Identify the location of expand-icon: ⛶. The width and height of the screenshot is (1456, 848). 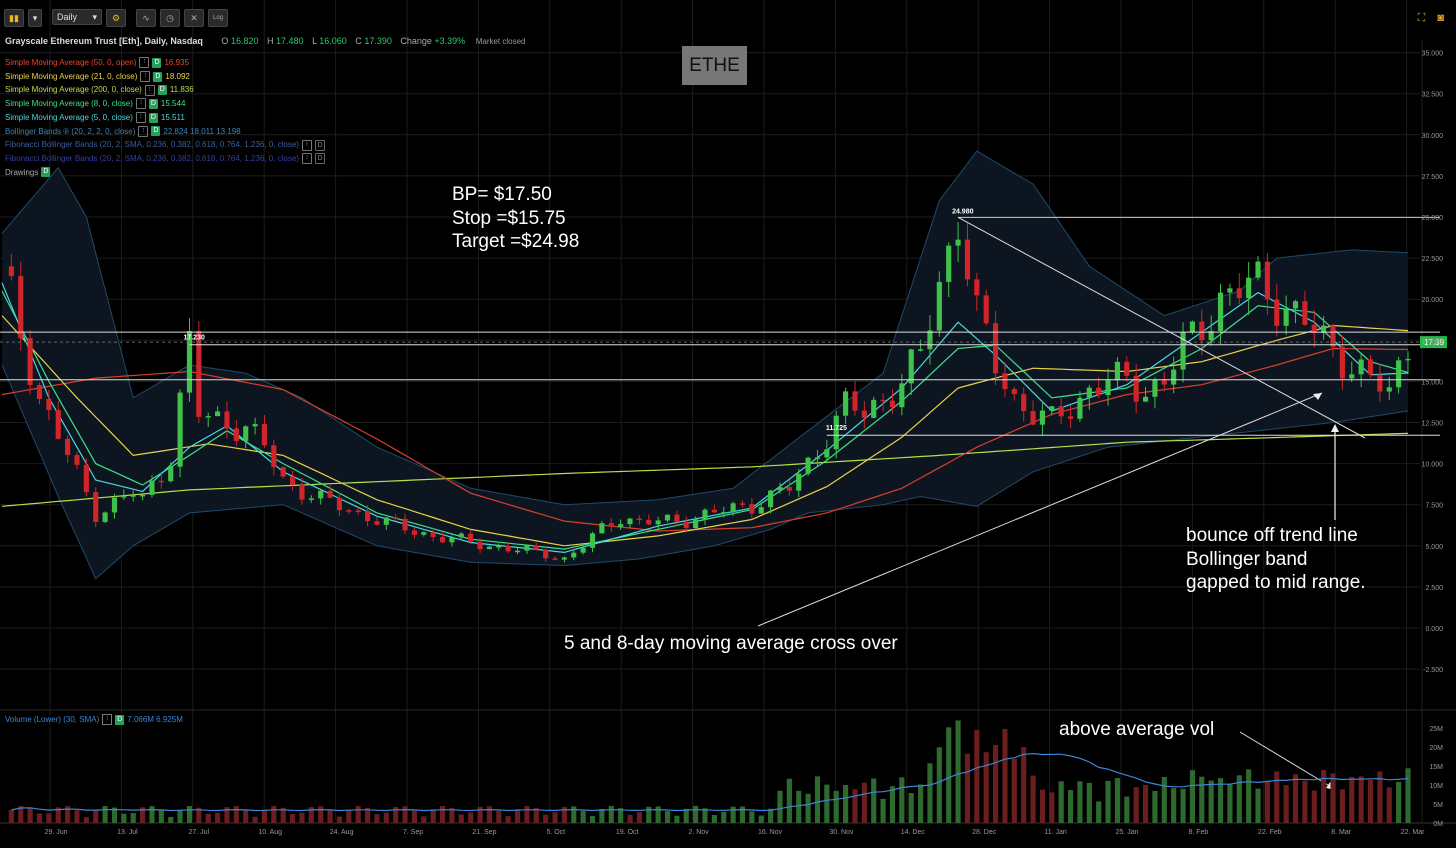
(1421, 18).